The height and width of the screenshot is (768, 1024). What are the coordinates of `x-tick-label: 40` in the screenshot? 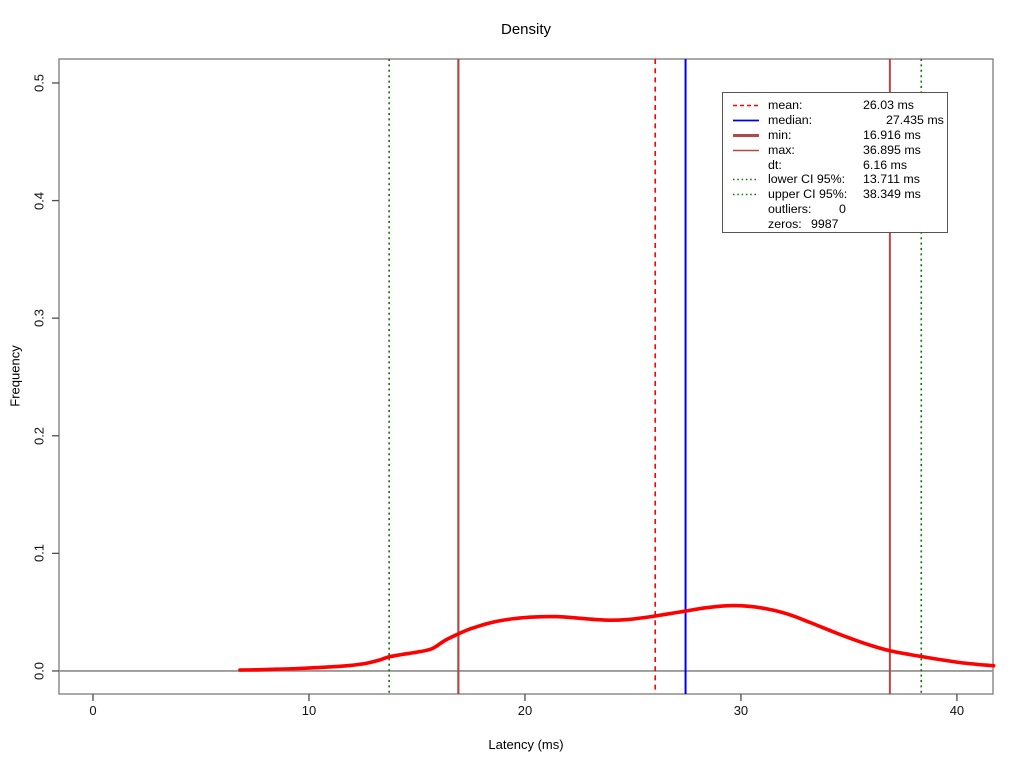 It's located at (957, 710).